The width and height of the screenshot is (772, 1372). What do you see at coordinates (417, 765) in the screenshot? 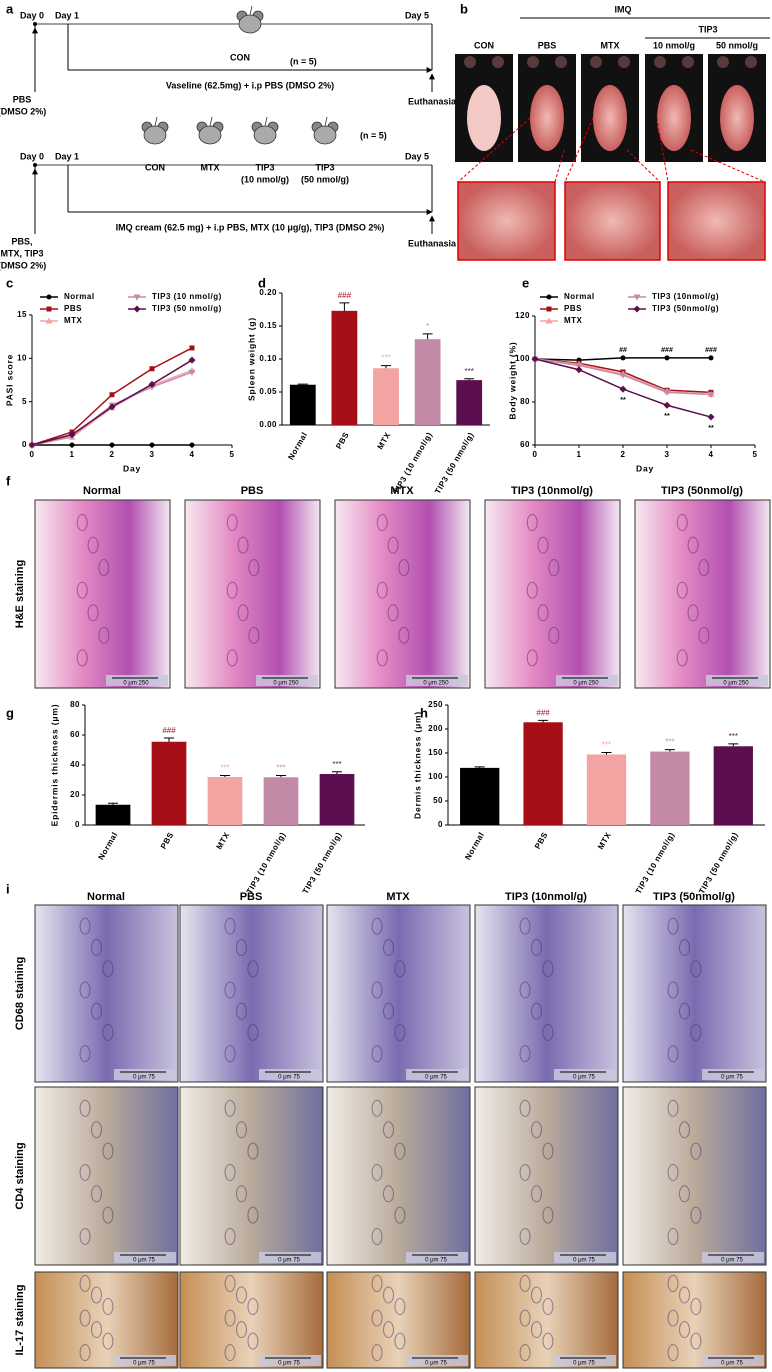
I see `y-axis-label: Dermis thickness (μm)` at bounding box center [417, 765].